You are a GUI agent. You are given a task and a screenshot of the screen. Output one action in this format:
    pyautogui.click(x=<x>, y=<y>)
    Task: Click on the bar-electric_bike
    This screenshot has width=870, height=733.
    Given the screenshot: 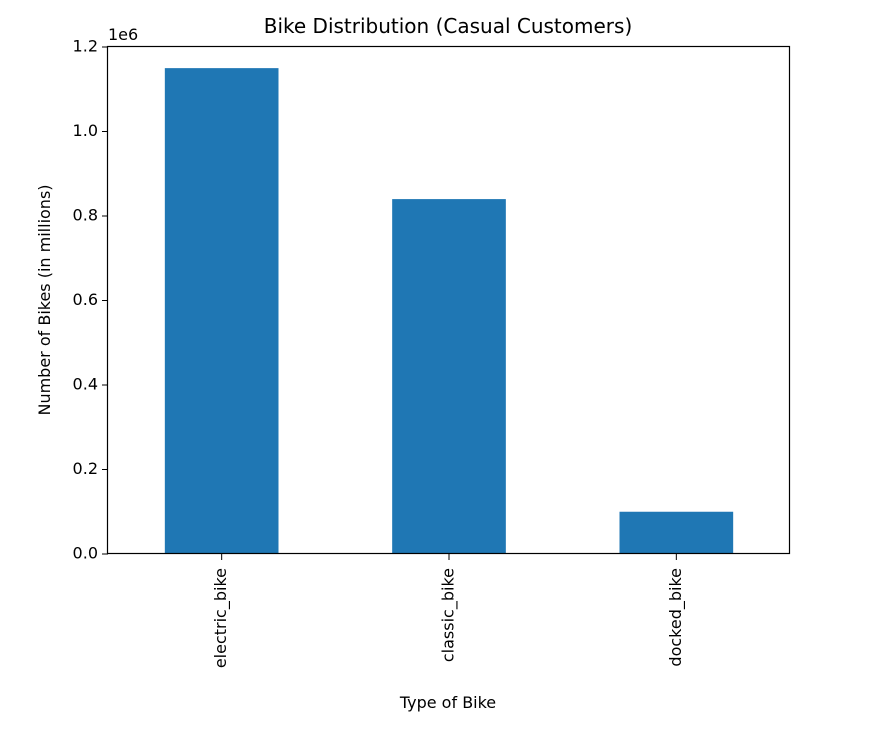 What is the action you would take?
    pyautogui.click(x=221, y=311)
    